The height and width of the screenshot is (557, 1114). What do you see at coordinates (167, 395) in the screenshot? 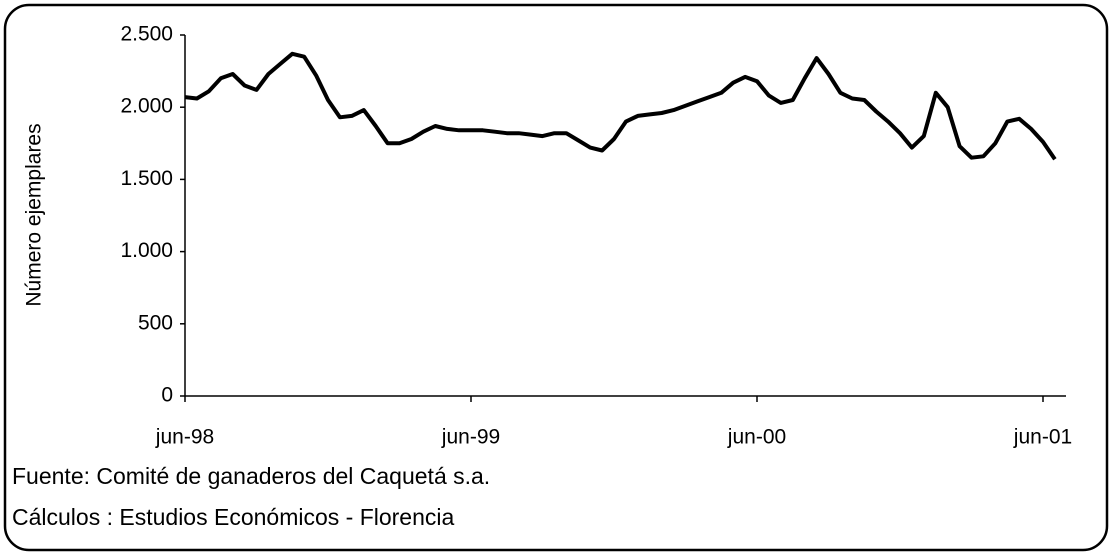
I see `y-tick-label: 0` at bounding box center [167, 395].